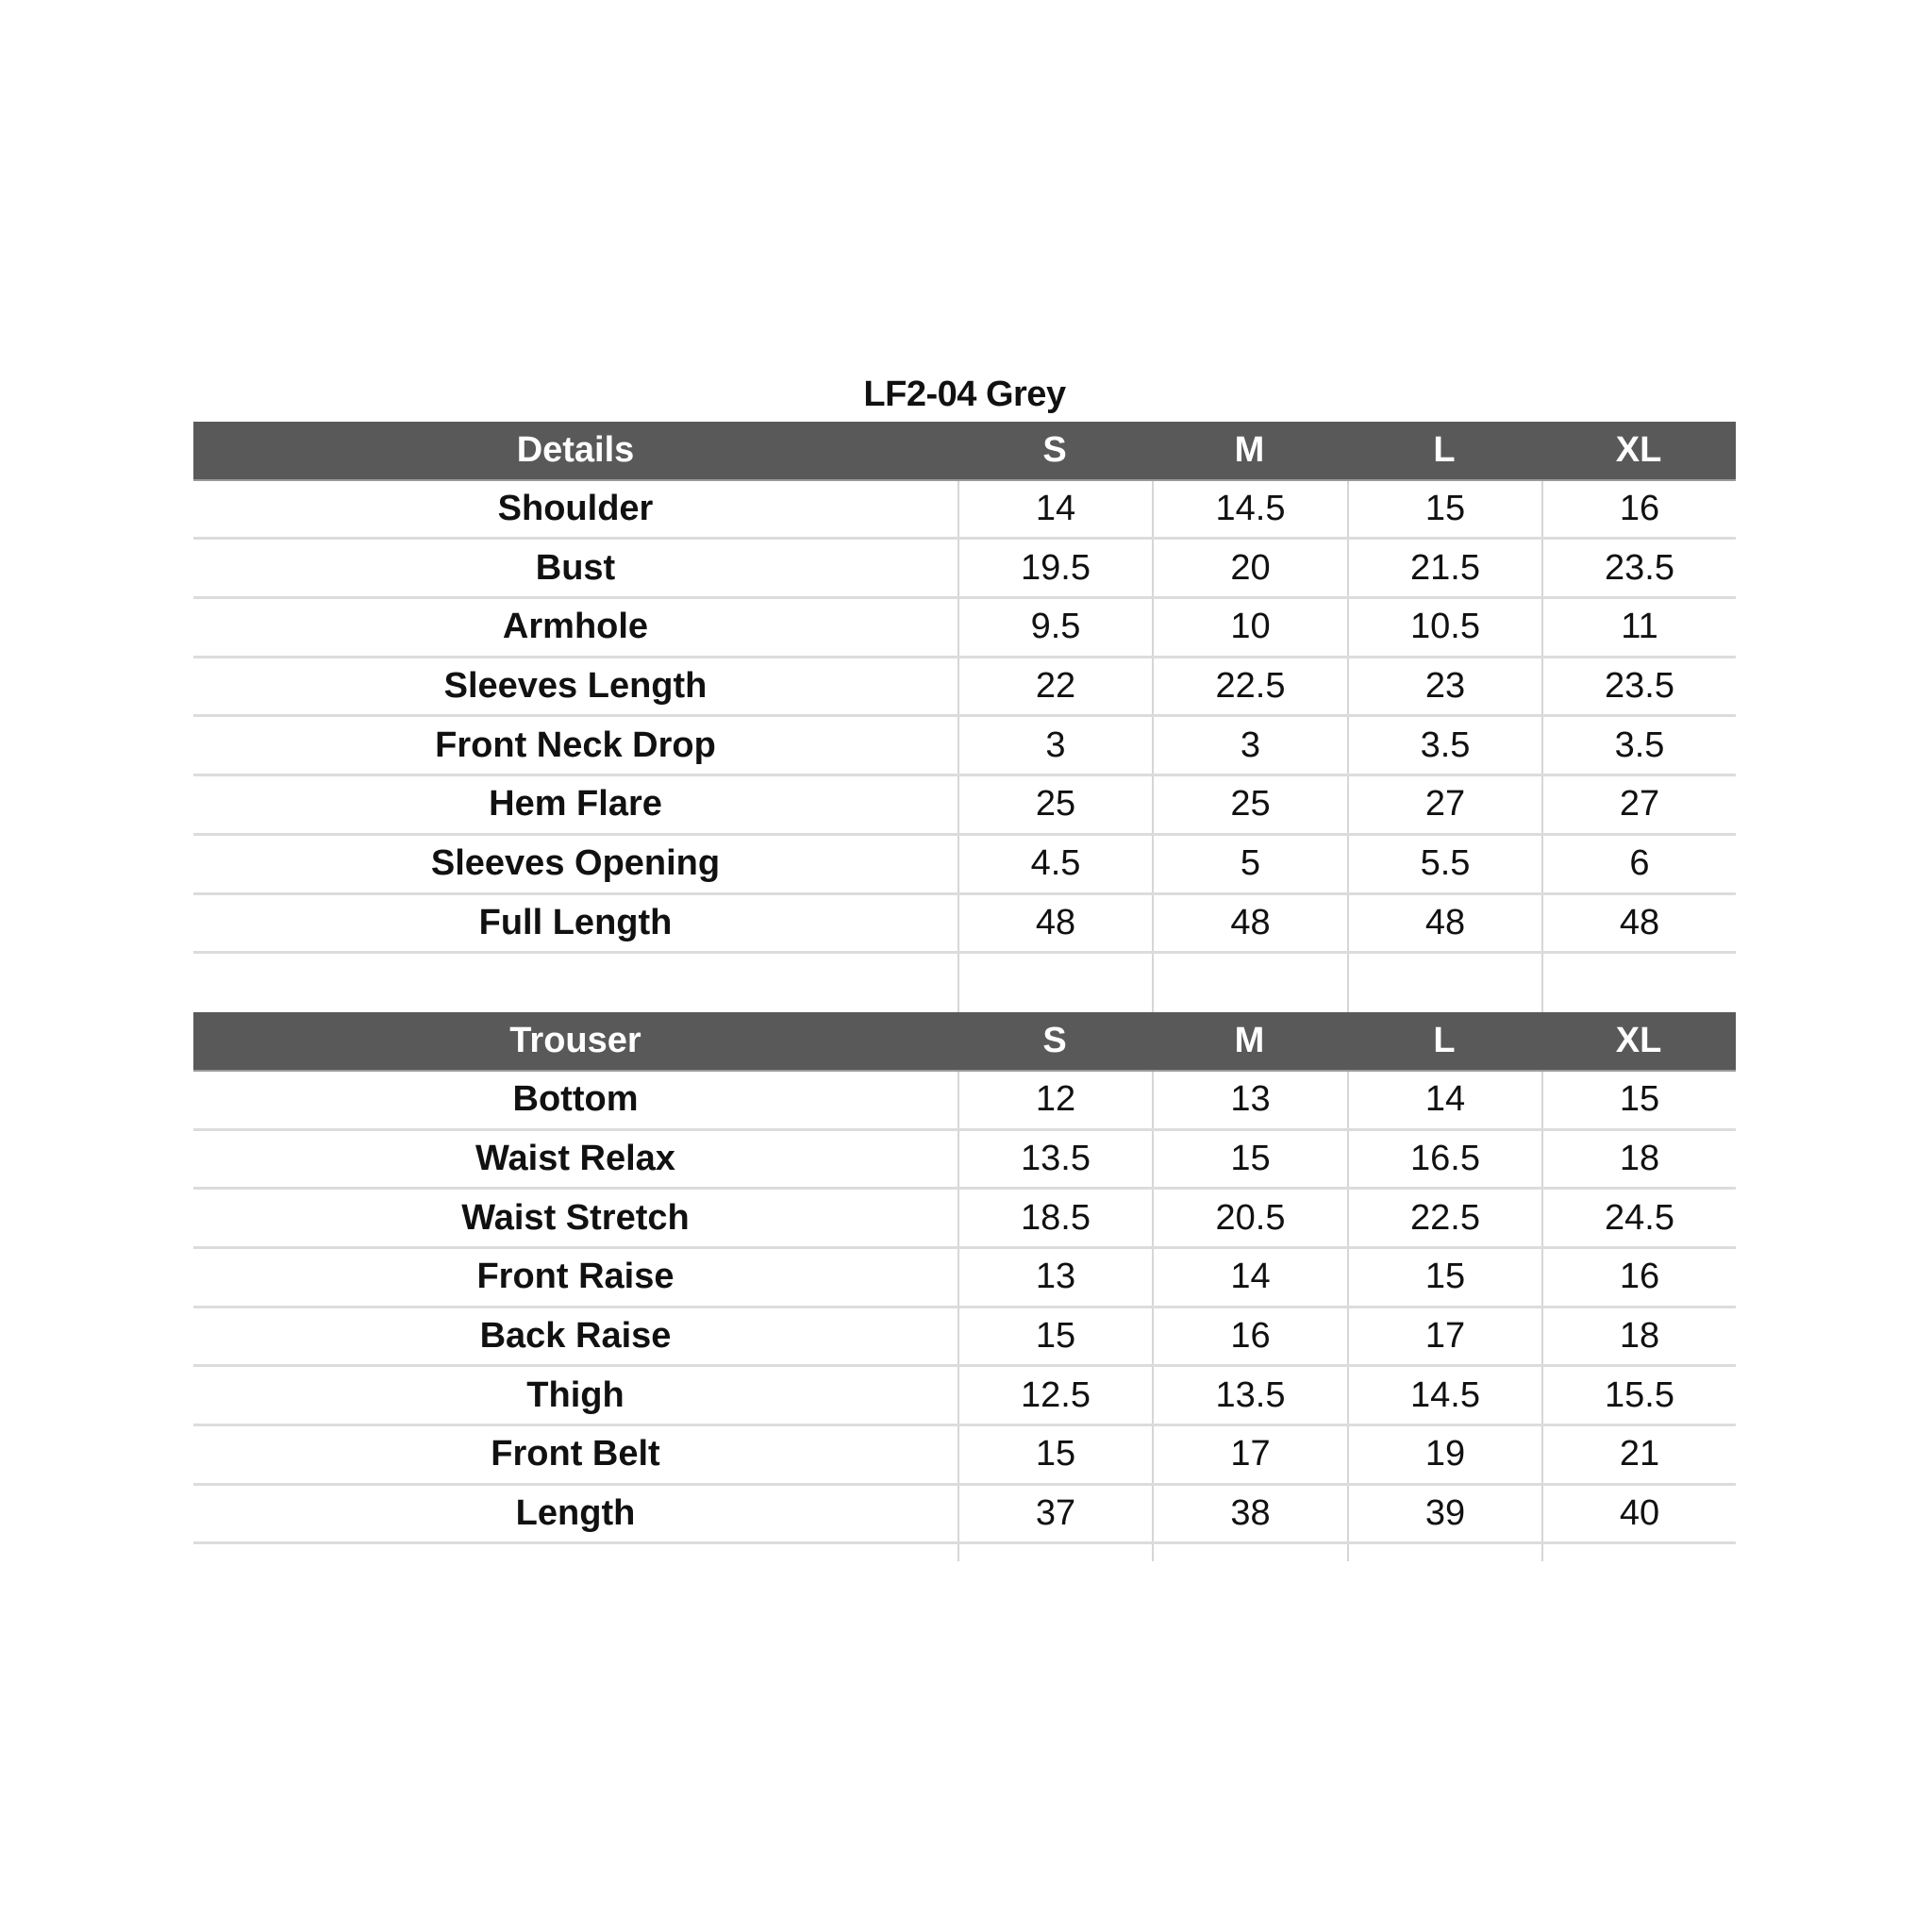 The height and width of the screenshot is (1932, 1932). Describe the element at coordinates (1638, 1513) in the screenshot. I see `cell-value: 40` at that location.